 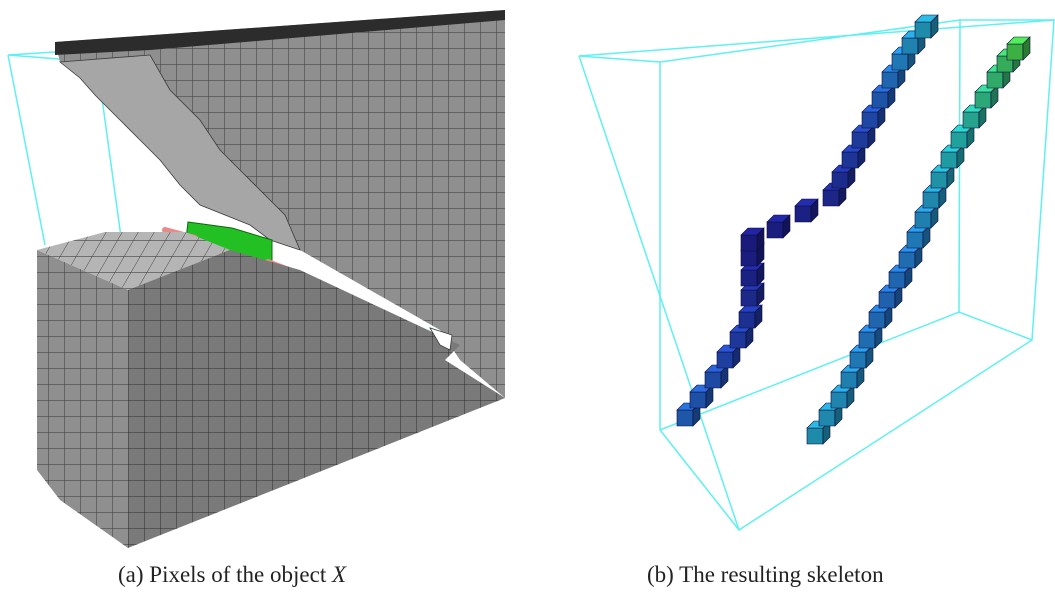 I want to click on caption-a: (a) Pixels of the object X, so click(x=232, y=575).